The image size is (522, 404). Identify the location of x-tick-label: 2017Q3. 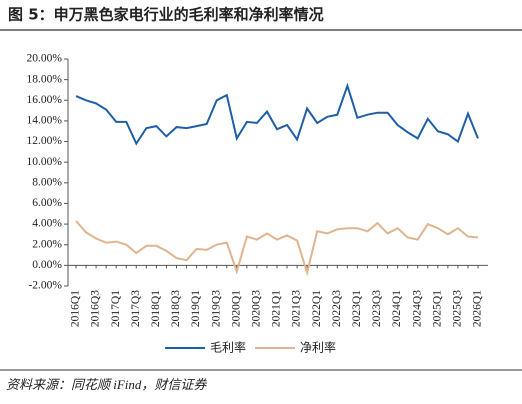
(136, 308).